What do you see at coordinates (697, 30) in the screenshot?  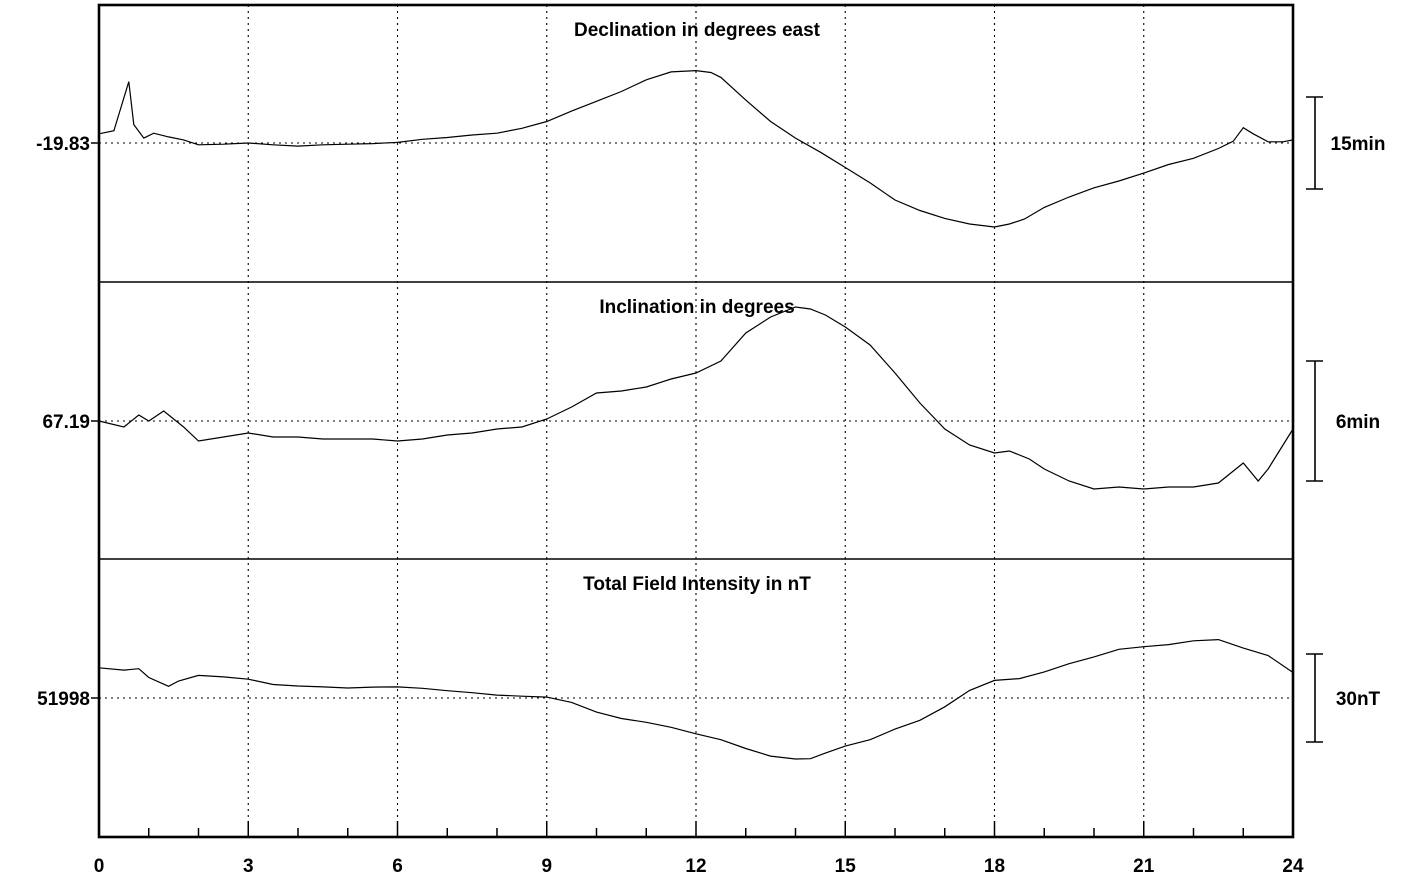 I see `panel-title: Declination in degrees east` at bounding box center [697, 30].